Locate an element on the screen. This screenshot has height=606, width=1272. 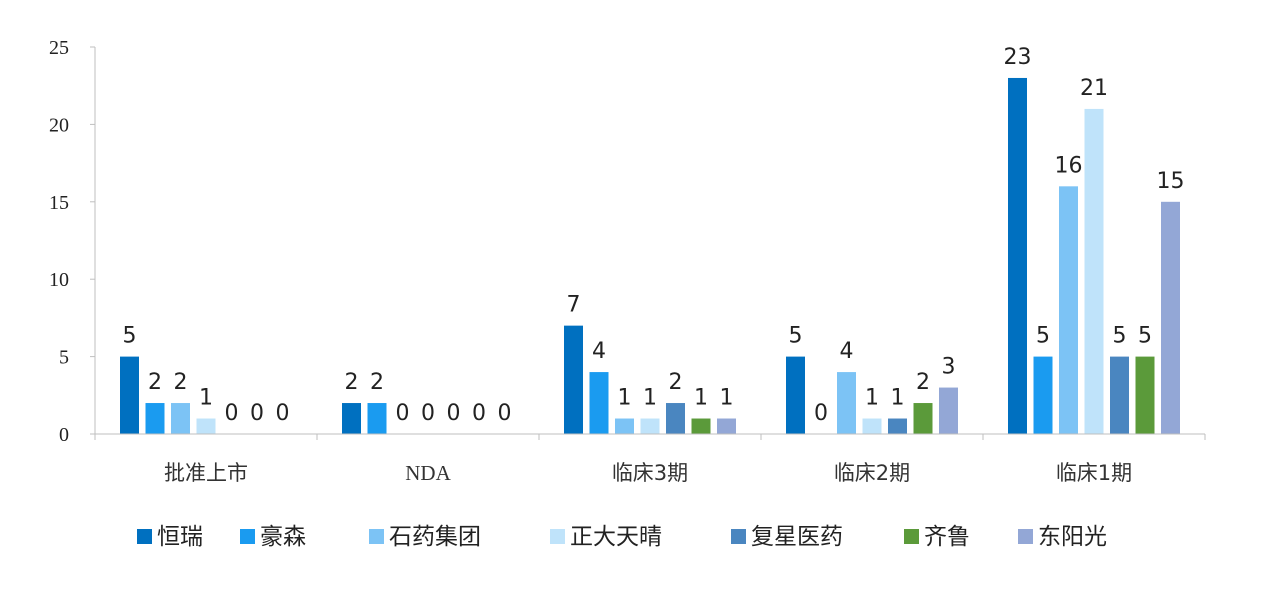
legend-item: 石药集团 is located at coordinates (425, 537).